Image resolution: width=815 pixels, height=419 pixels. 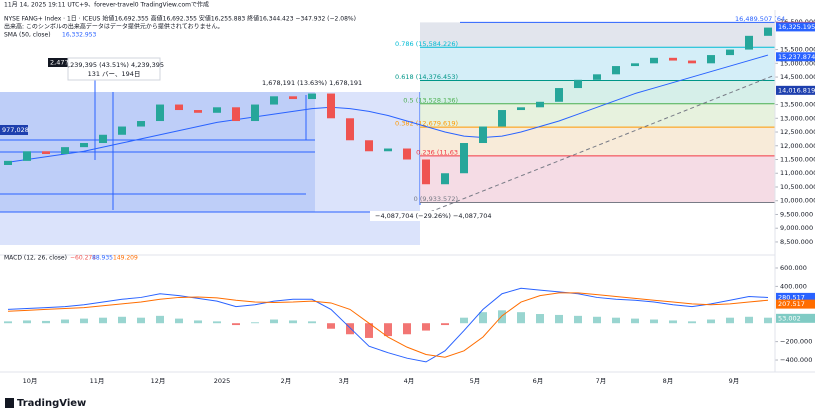 I want to click on x-tick-label: 4月, so click(x=409, y=381).